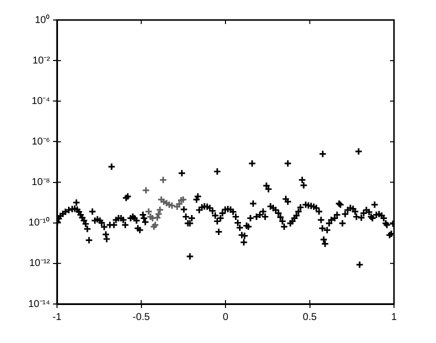  Describe the element at coordinates (225, 317) in the screenshot. I see `x-tick-label: 0` at that location.